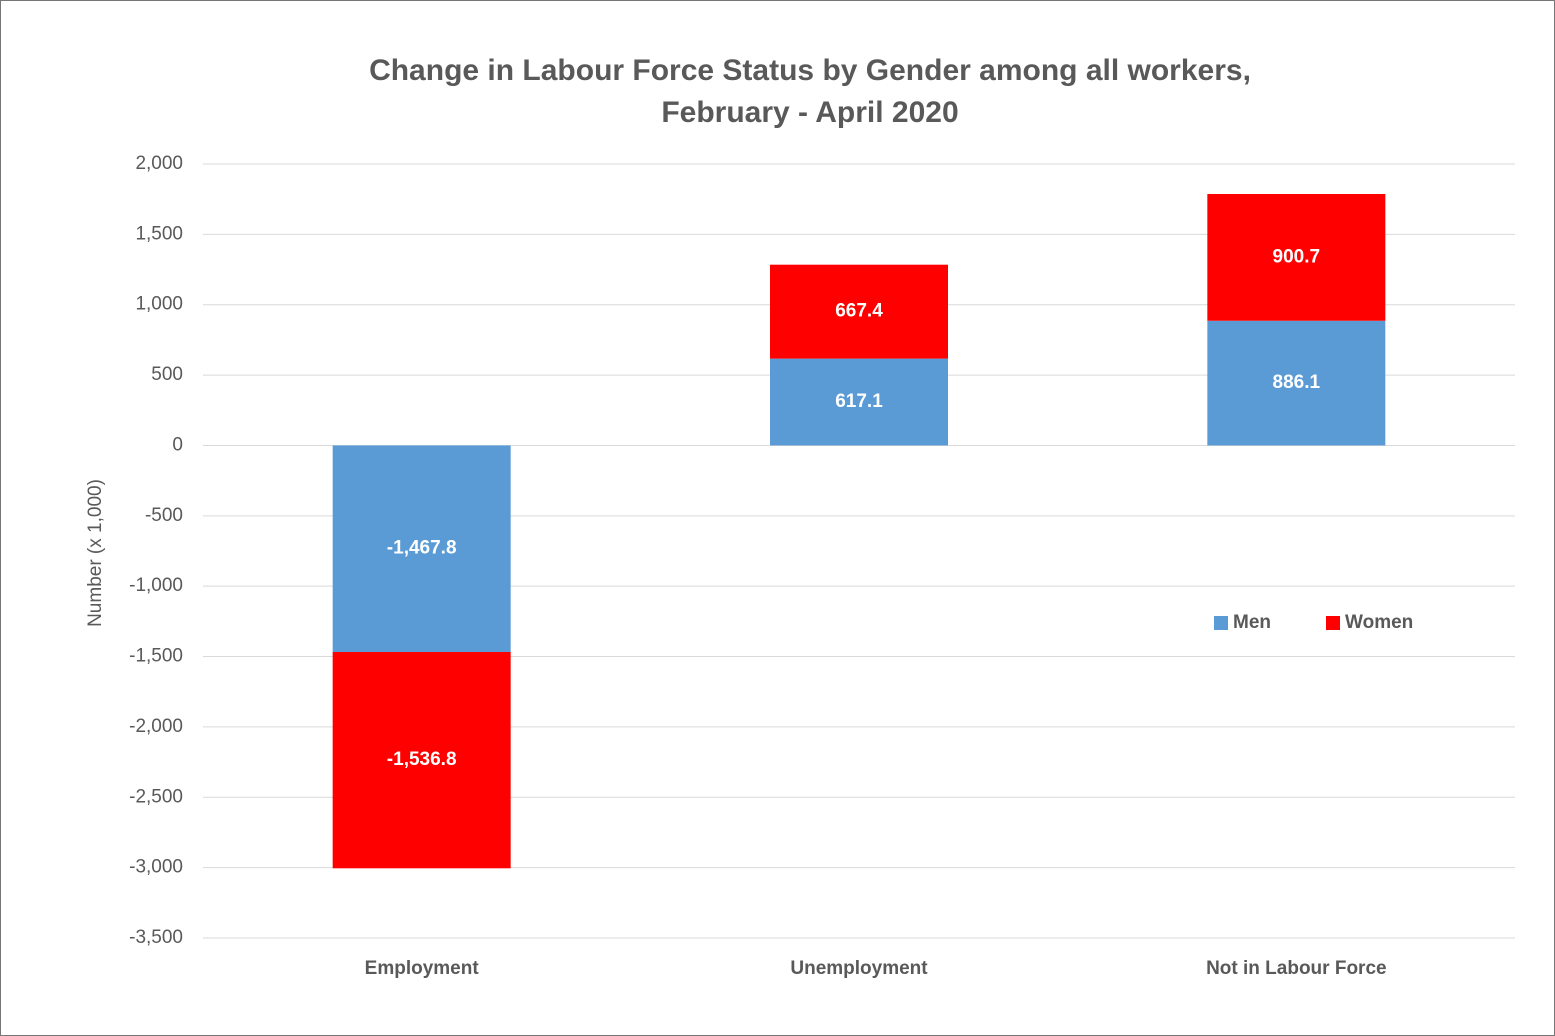 The width and height of the screenshot is (1555, 1036). Describe the element at coordinates (1379, 622) in the screenshot. I see `legend-label: Women` at that location.